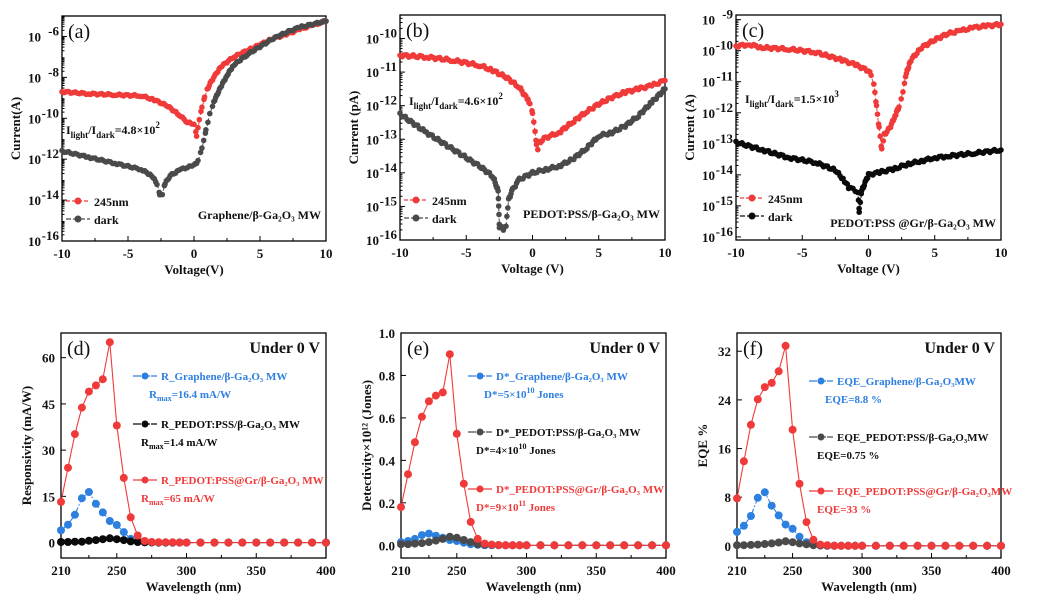  What do you see at coordinates (725, 400) in the screenshot?
I see `y-tick-label: 24` at bounding box center [725, 400].